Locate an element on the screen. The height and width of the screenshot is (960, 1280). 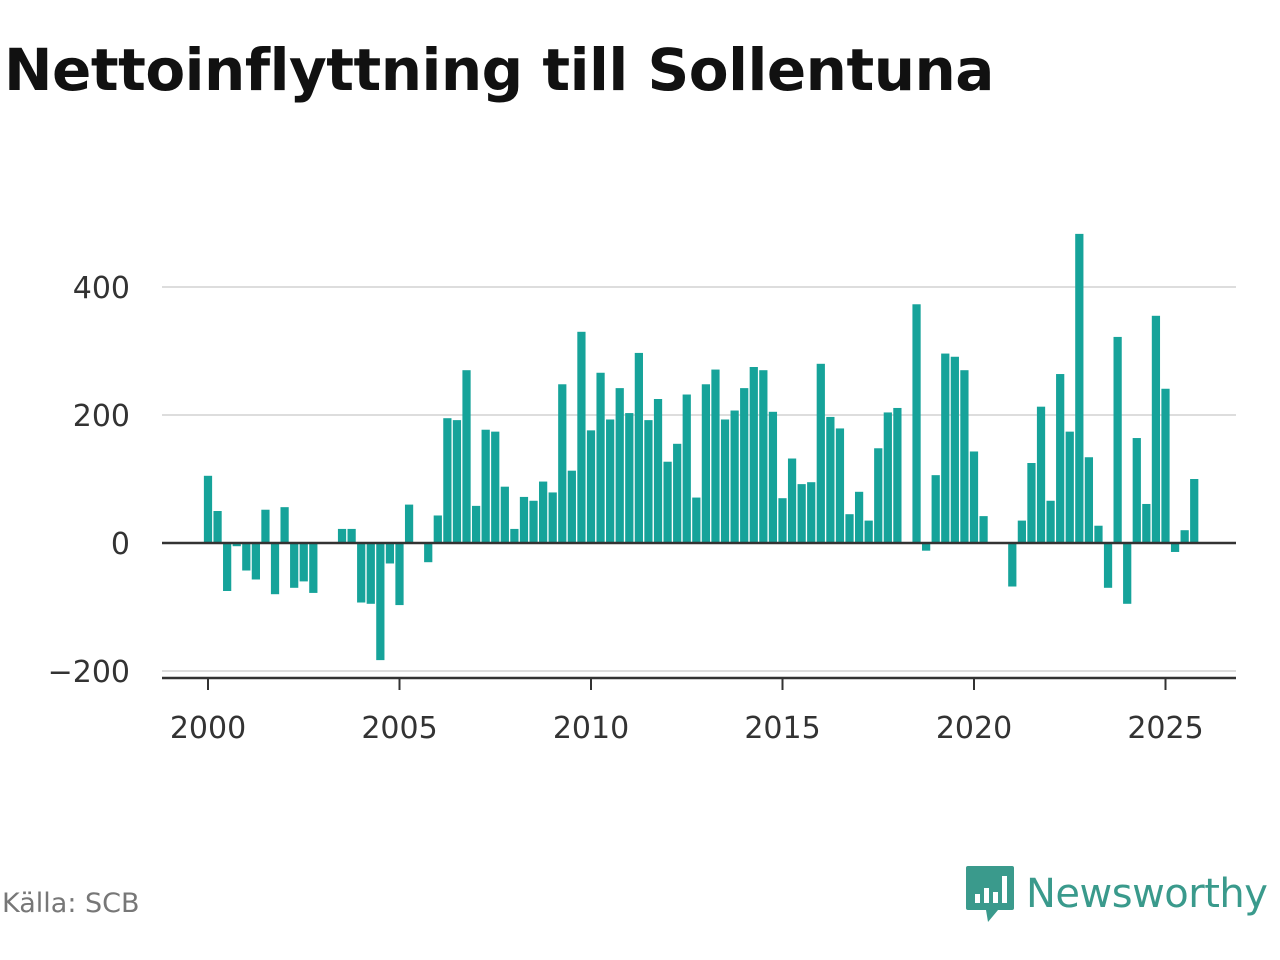
y-tick-label: 0 is located at coordinates (120, 544).